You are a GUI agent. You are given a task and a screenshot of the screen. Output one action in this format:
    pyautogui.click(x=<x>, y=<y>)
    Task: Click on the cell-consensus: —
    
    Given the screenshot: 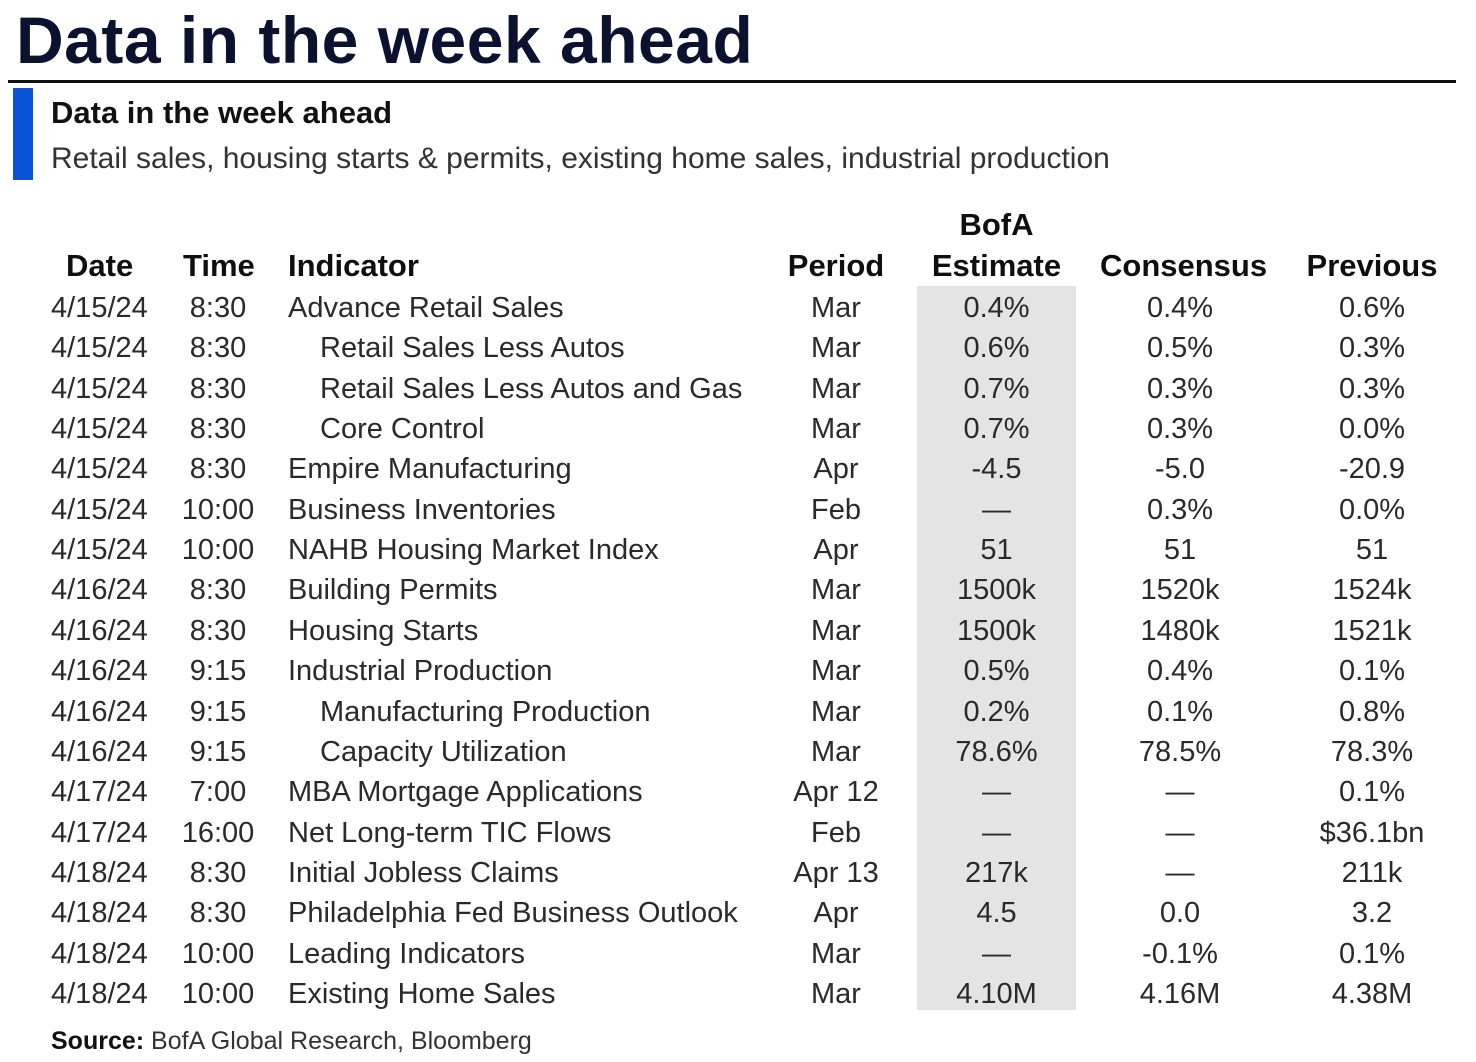 What is the action you would take?
    pyautogui.click(x=1180, y=792)
    